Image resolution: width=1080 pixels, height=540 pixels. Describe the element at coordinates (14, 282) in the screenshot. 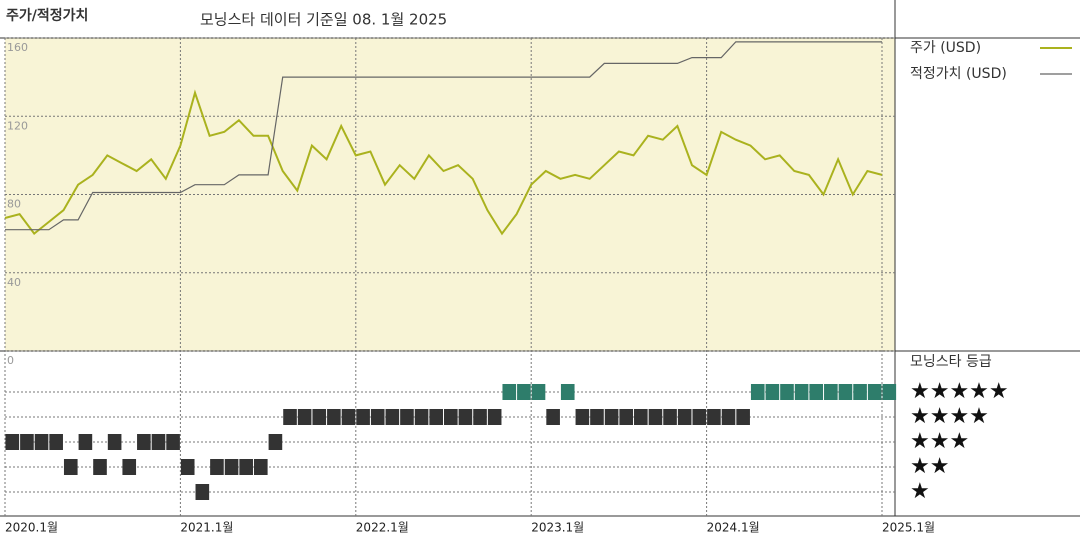

I see `y-tick-label: 40` at that location.